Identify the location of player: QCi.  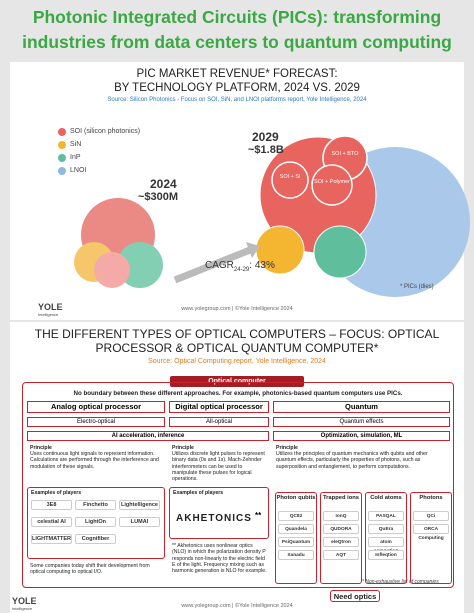
(431, 516).